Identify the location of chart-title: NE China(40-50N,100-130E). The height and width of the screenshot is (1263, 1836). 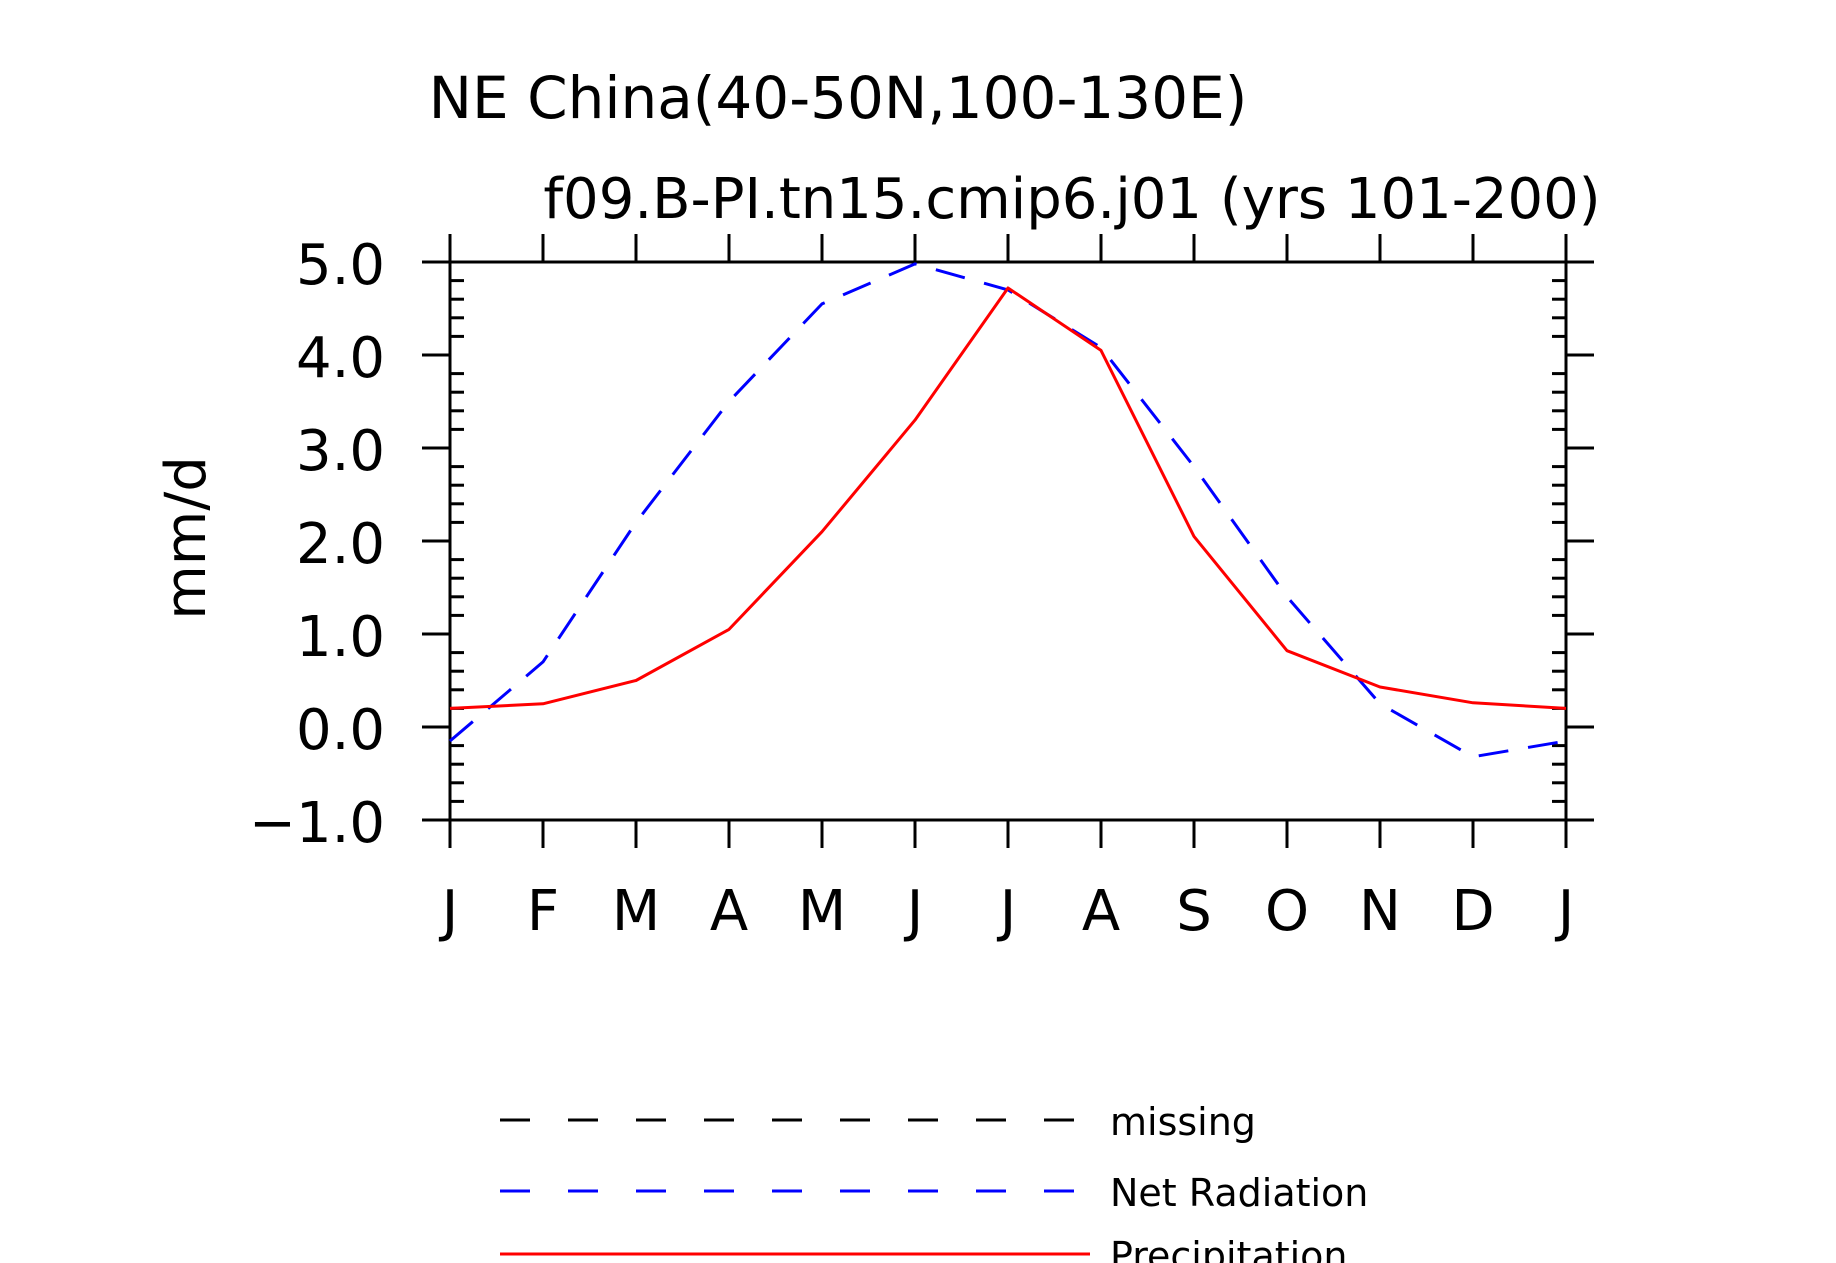
(838, 98).